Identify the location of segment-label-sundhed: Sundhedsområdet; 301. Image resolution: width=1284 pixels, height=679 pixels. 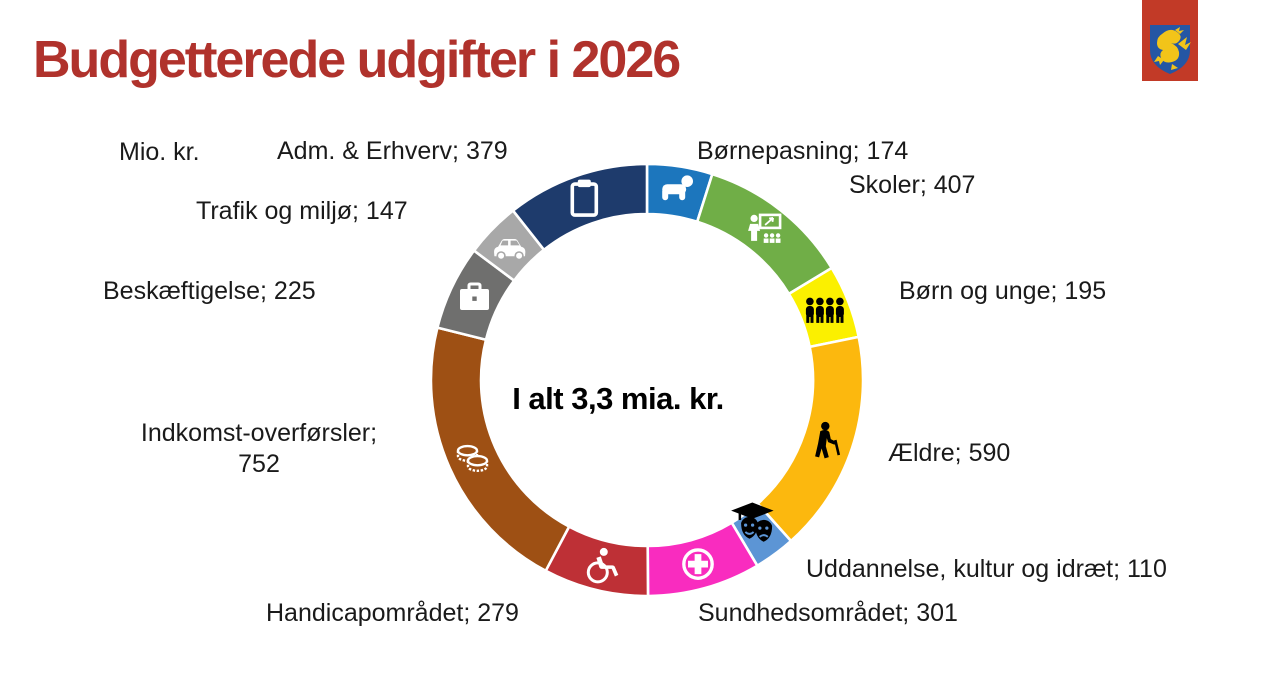
(828, 613).